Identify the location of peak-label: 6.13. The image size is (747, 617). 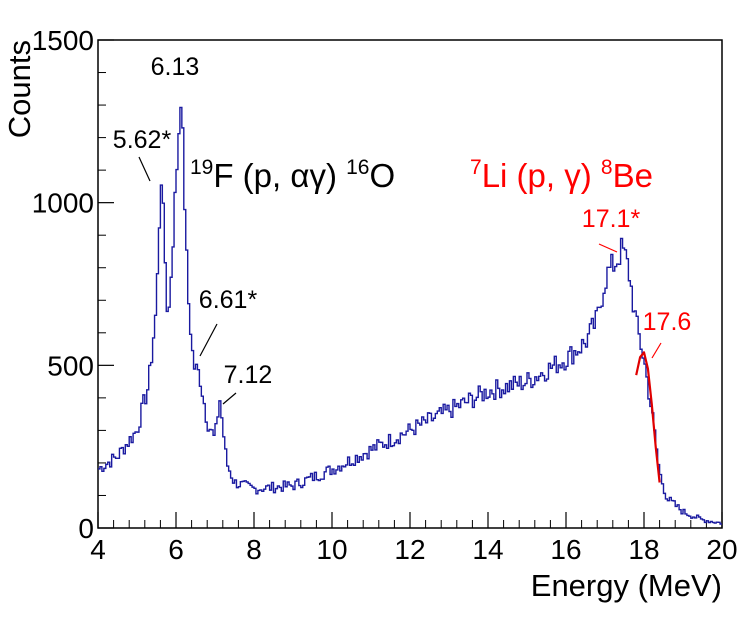
(175, 67).